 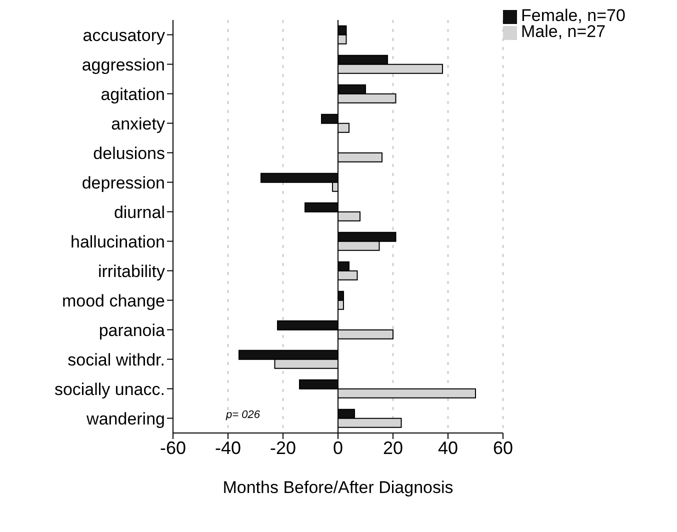 I want to click on x-tick-label: 40, so click(x=448, y=448).